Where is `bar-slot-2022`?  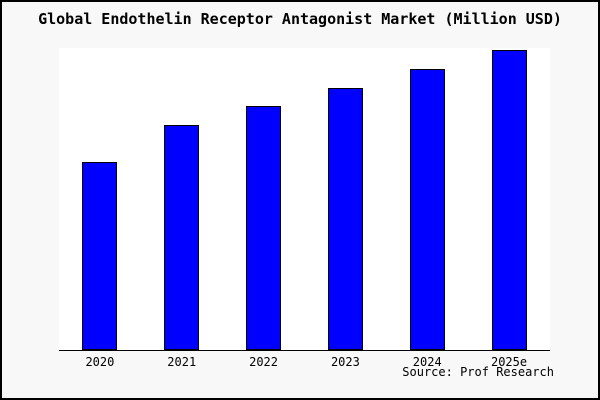
bar-slot-2022 is located at coordinates (264, 228).